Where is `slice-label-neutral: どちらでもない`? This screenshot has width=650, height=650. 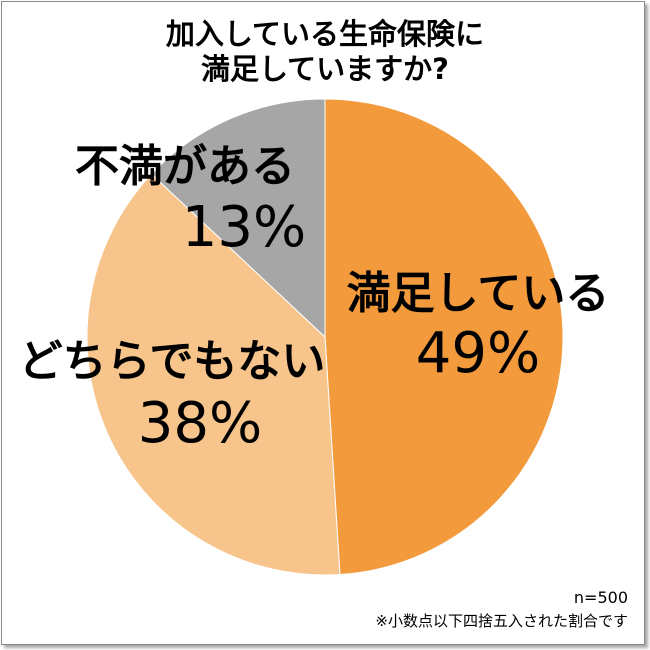
slice-label-neutral: どちらでもない is located at coordinates (172, 361).